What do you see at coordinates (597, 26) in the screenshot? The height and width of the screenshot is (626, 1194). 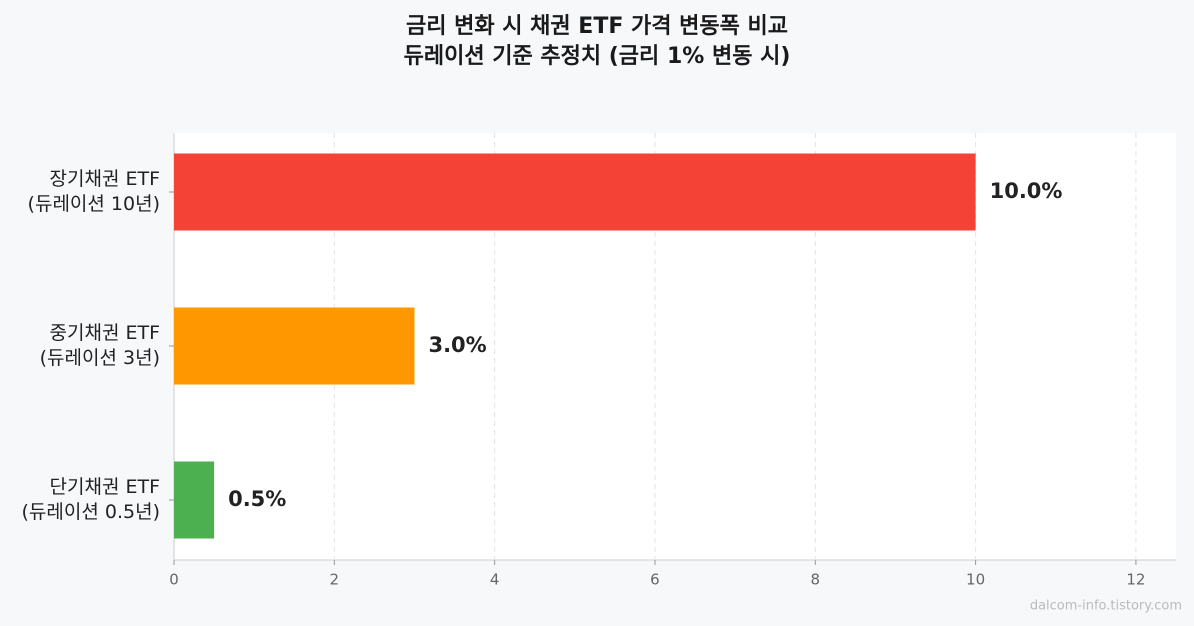 I see `chart-title: 금리 변화 시 채권 ETF 가격 변동폭 비교` at bounding box center [597, 26].